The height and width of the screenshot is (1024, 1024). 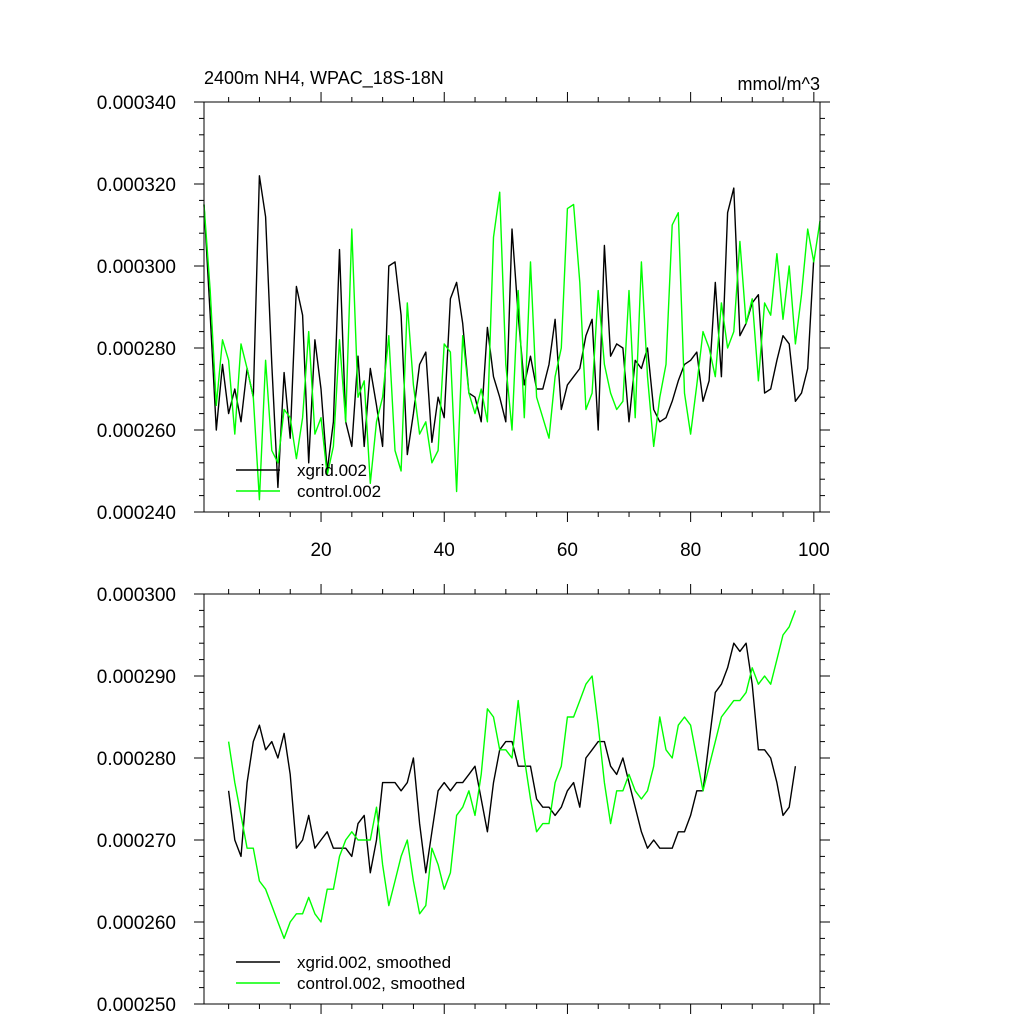 What do you see at coordinates (136, 103) in the screenshot?
I see `y-tick-label: 0.000340` at bounding box center [136, 103].